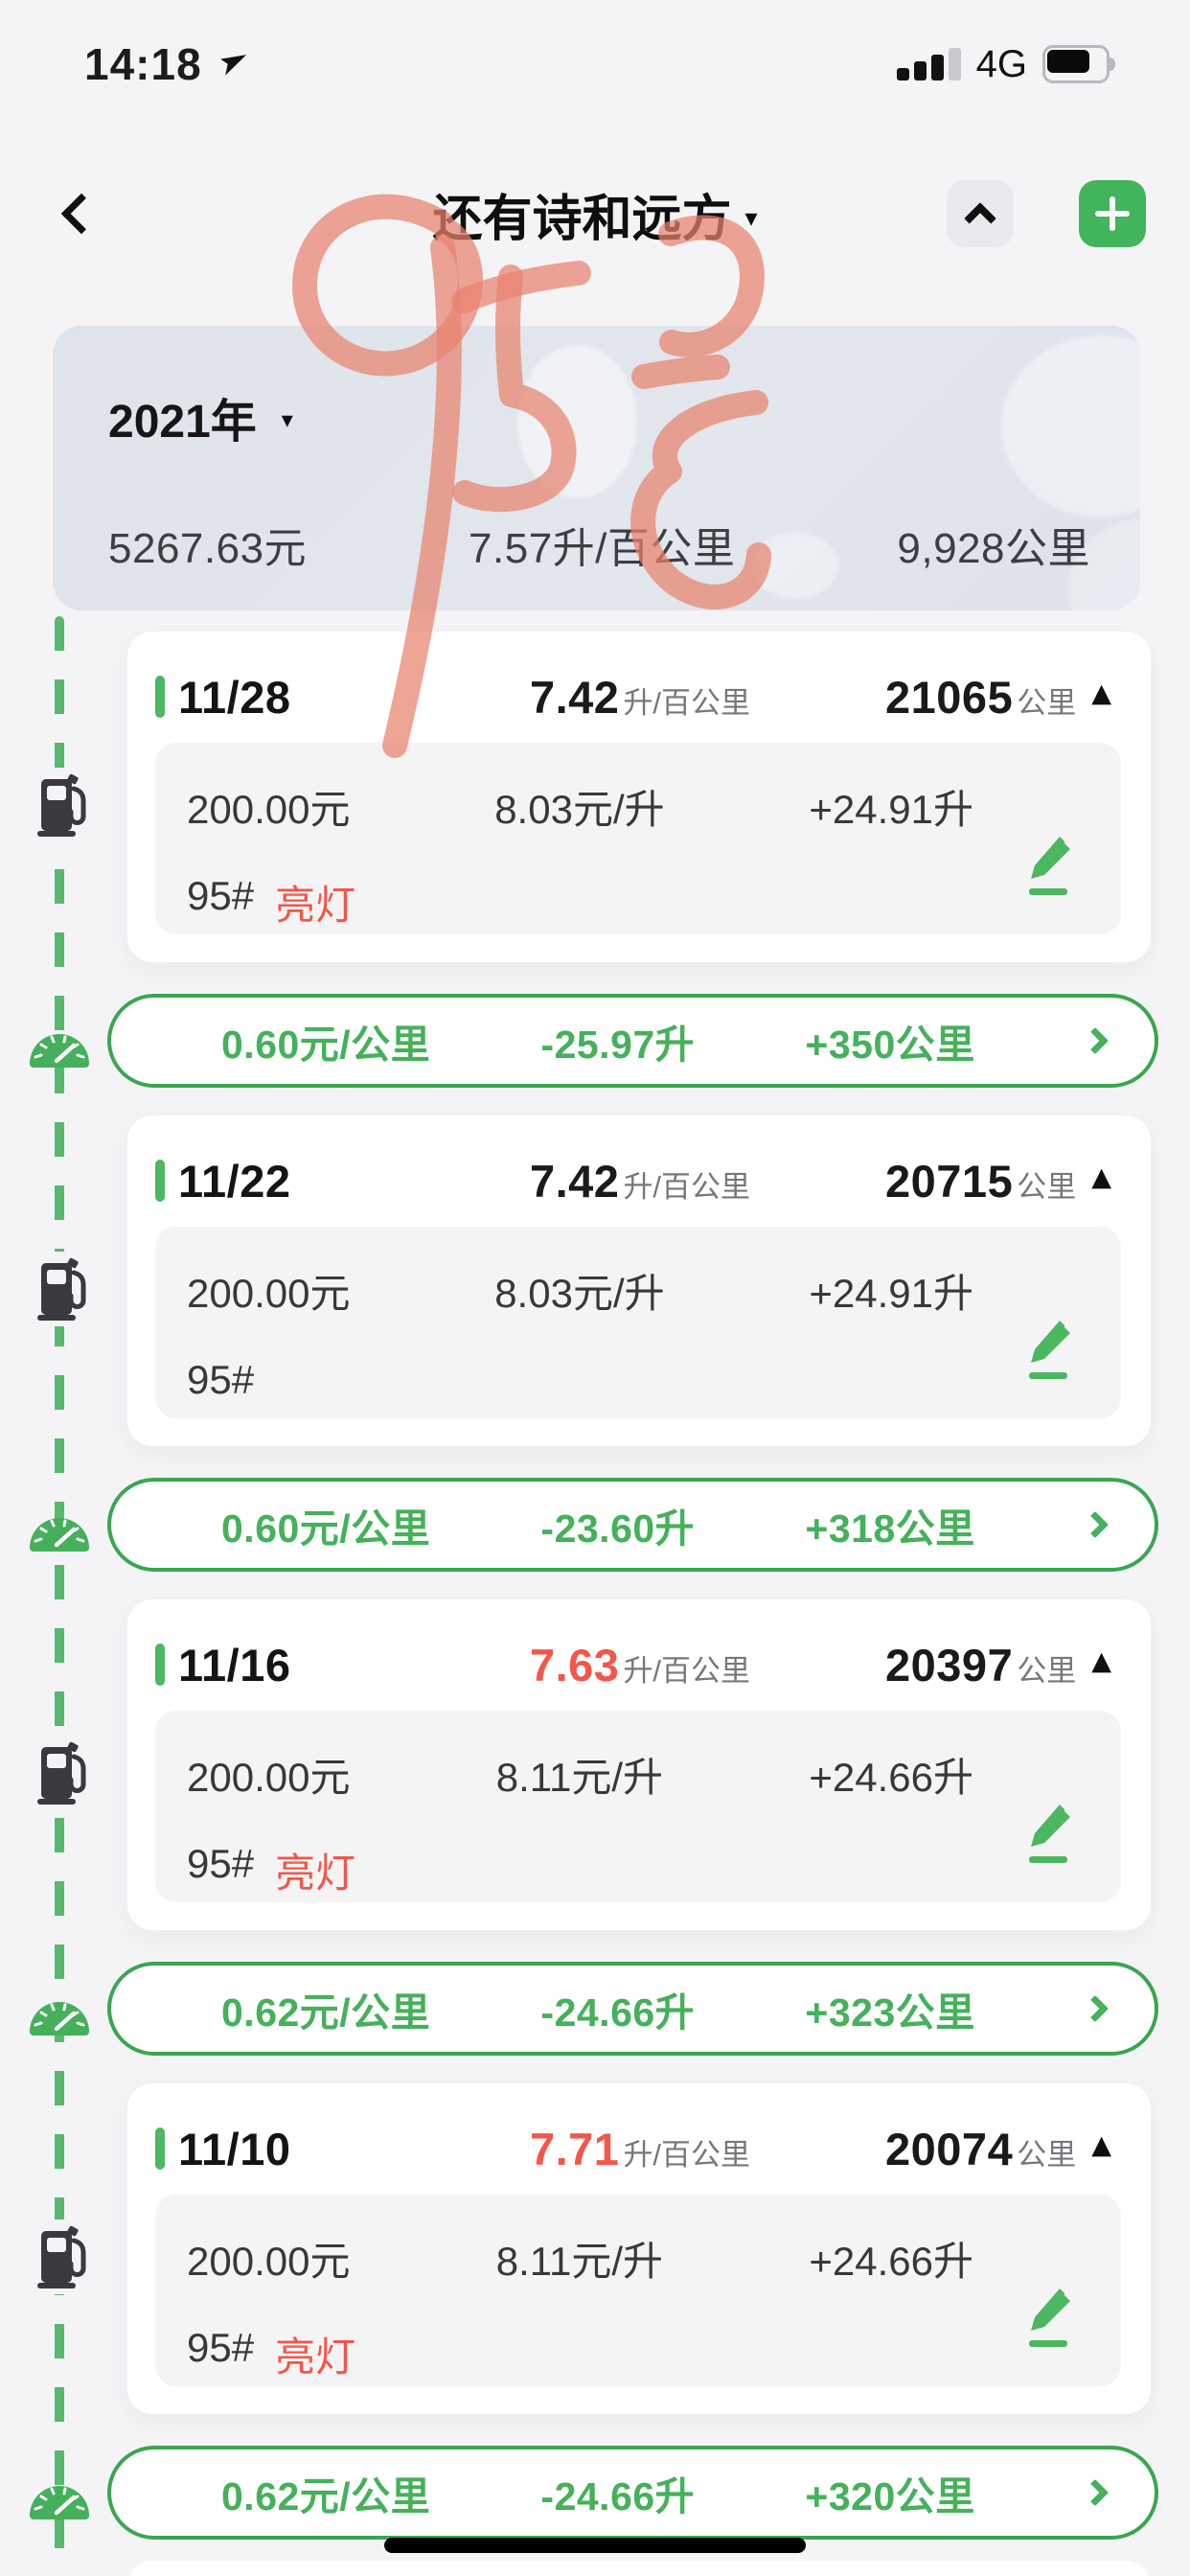 The height and width of the screenshot is (2576, 1190). I want to click on consumption-value: 7.42, so click(574, 697).